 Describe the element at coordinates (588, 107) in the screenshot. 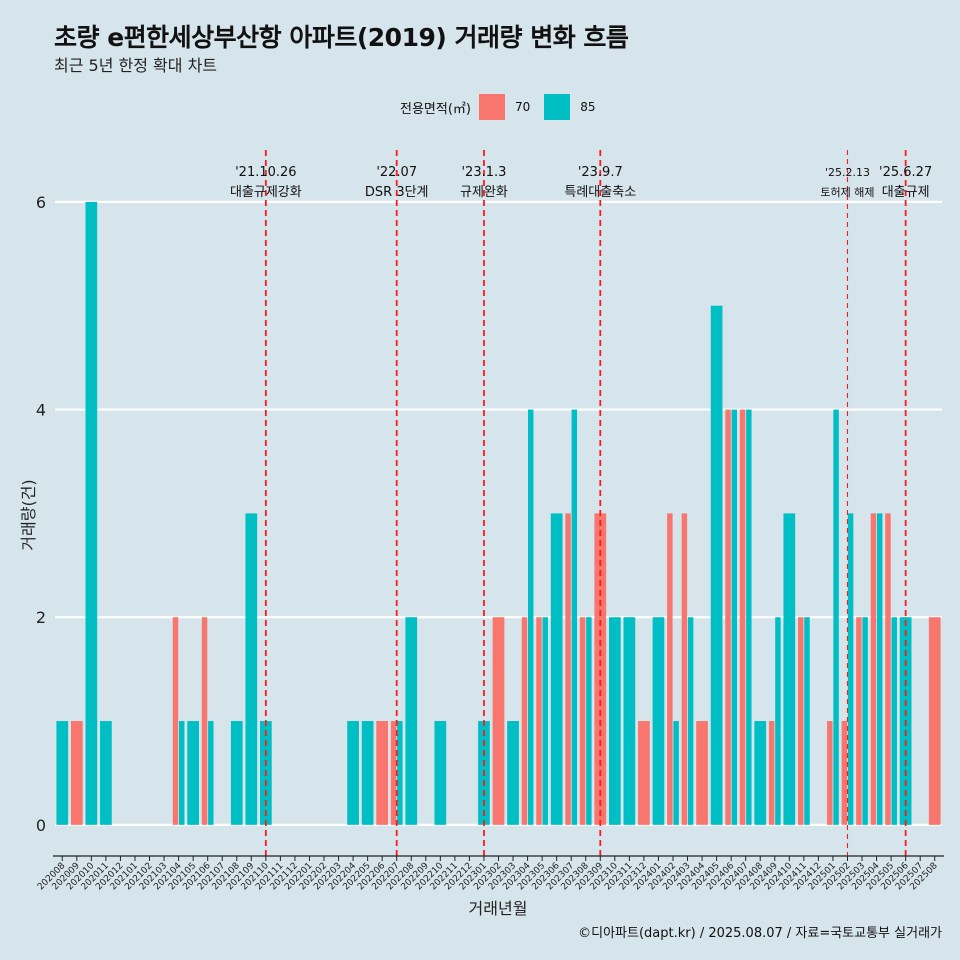

I see `legend-label-85: 85` at that location.